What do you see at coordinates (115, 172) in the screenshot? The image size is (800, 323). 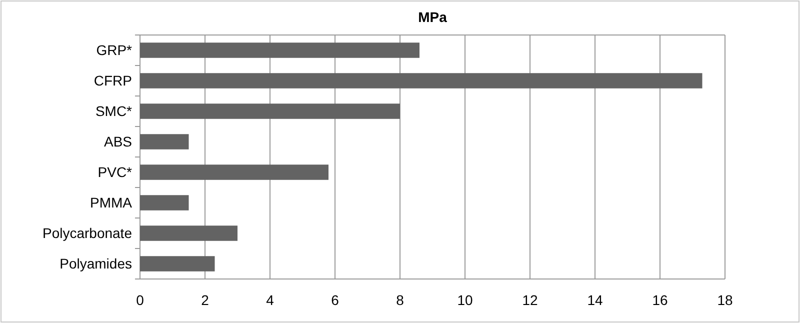 I see `y-tick-label: PVC*` at bounding box center [115, 172].